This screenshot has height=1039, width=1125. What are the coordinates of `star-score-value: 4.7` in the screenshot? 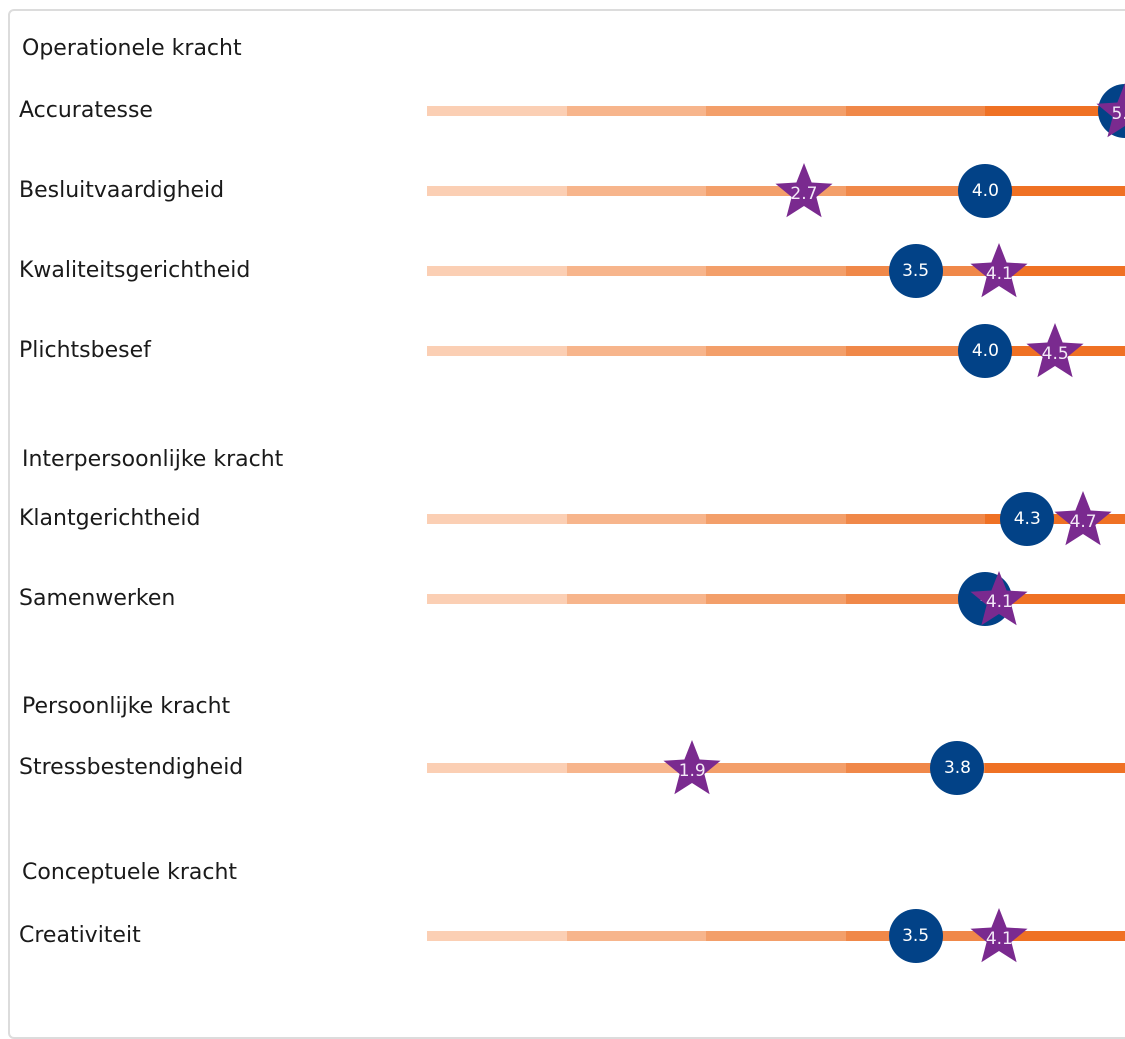 It's located at (1083, 522).